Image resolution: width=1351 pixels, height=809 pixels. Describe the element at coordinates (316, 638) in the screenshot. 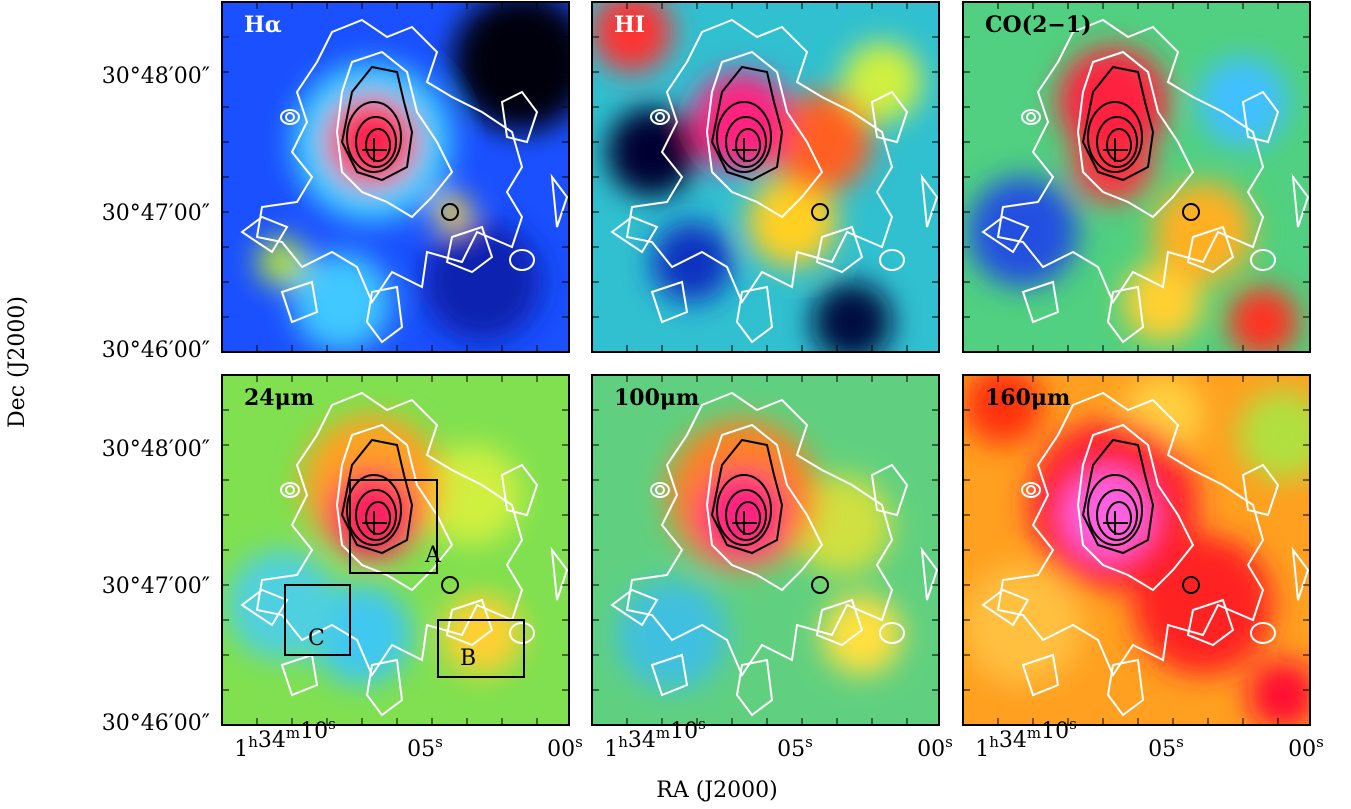

I see `region-label: C` at that location.